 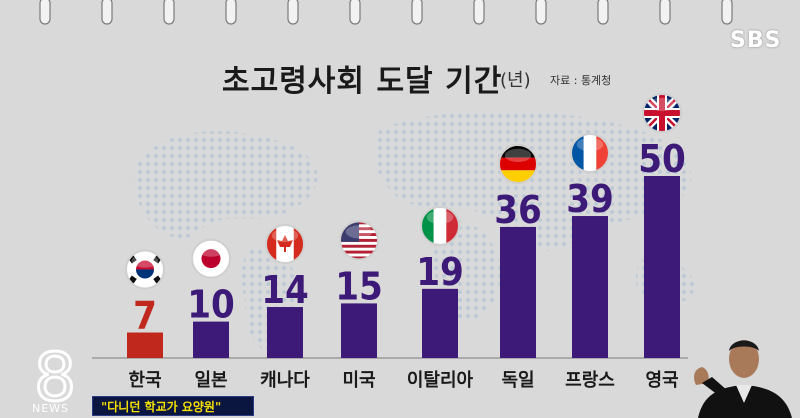 What do you see at coordinates (581, 80) in the screenshot?
I see `source-label: 자료 : 통계청` at bounding box center [581, 80].